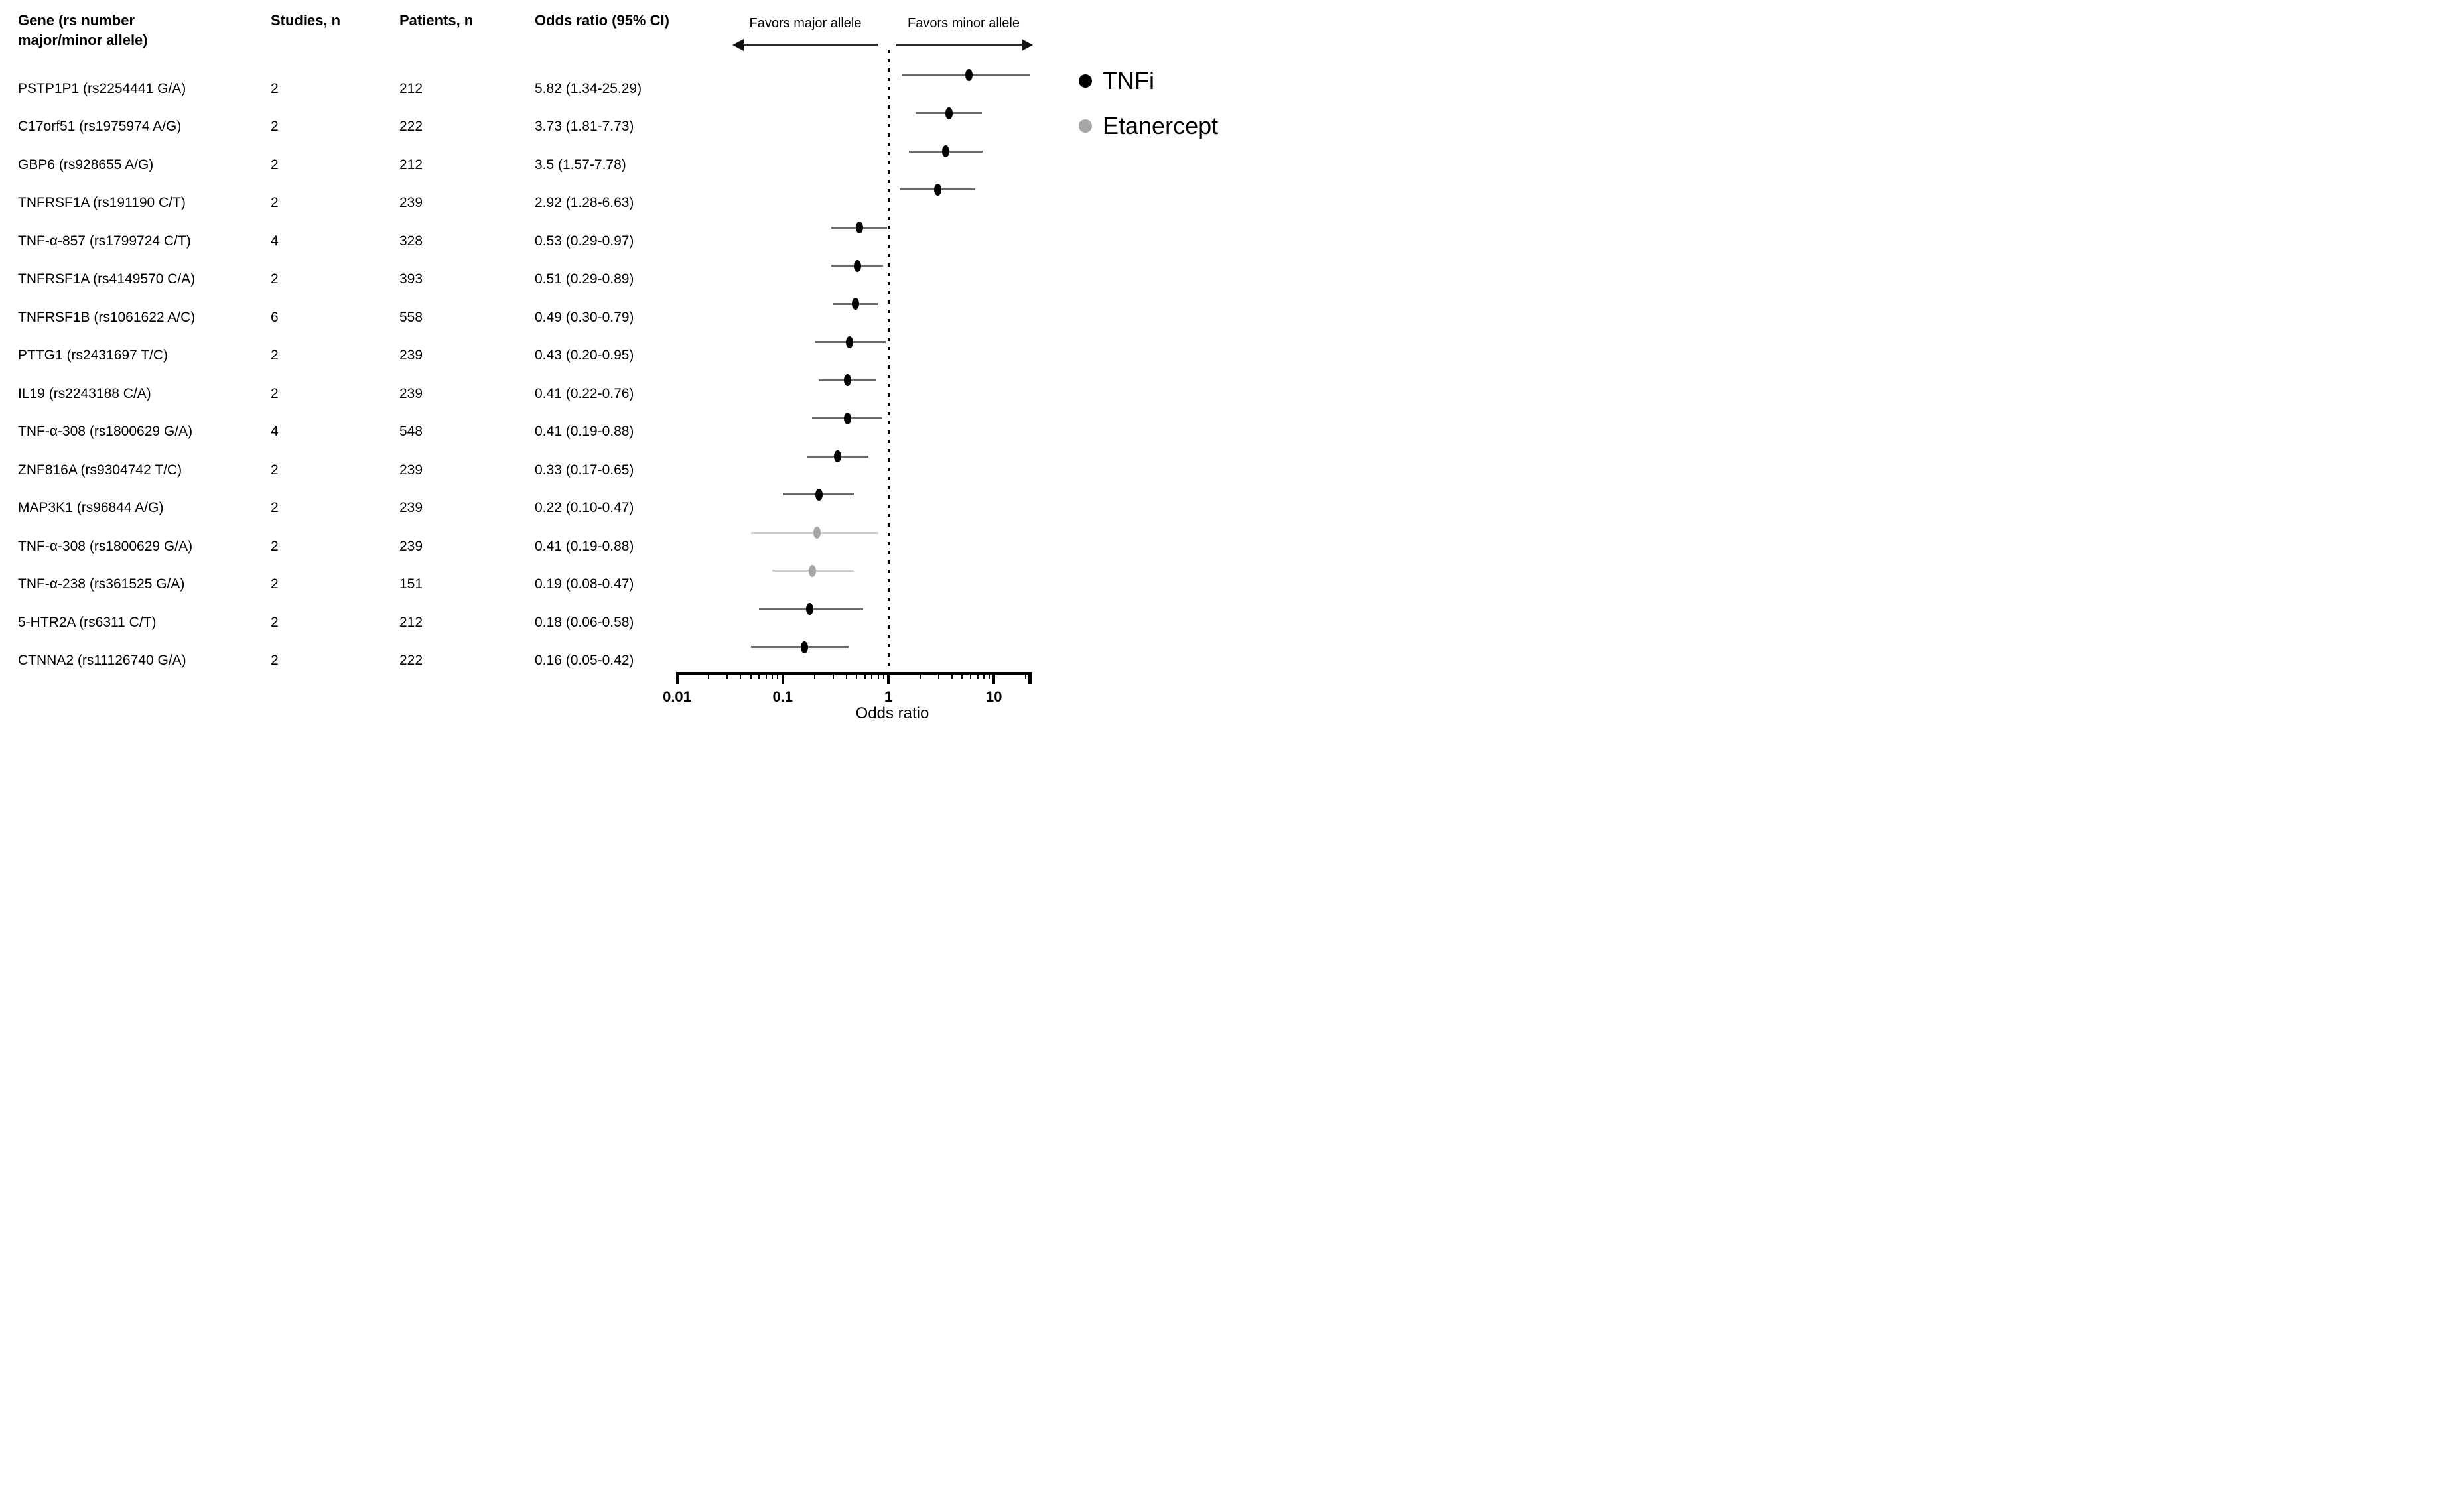 This screenshot has width=2464, height=1491. What do you see at coordinates (91, 507) in the screenshot?
I see `gene-cell: MAP3K1 (rs96844 A/G)` at bounding box center [91, 507].